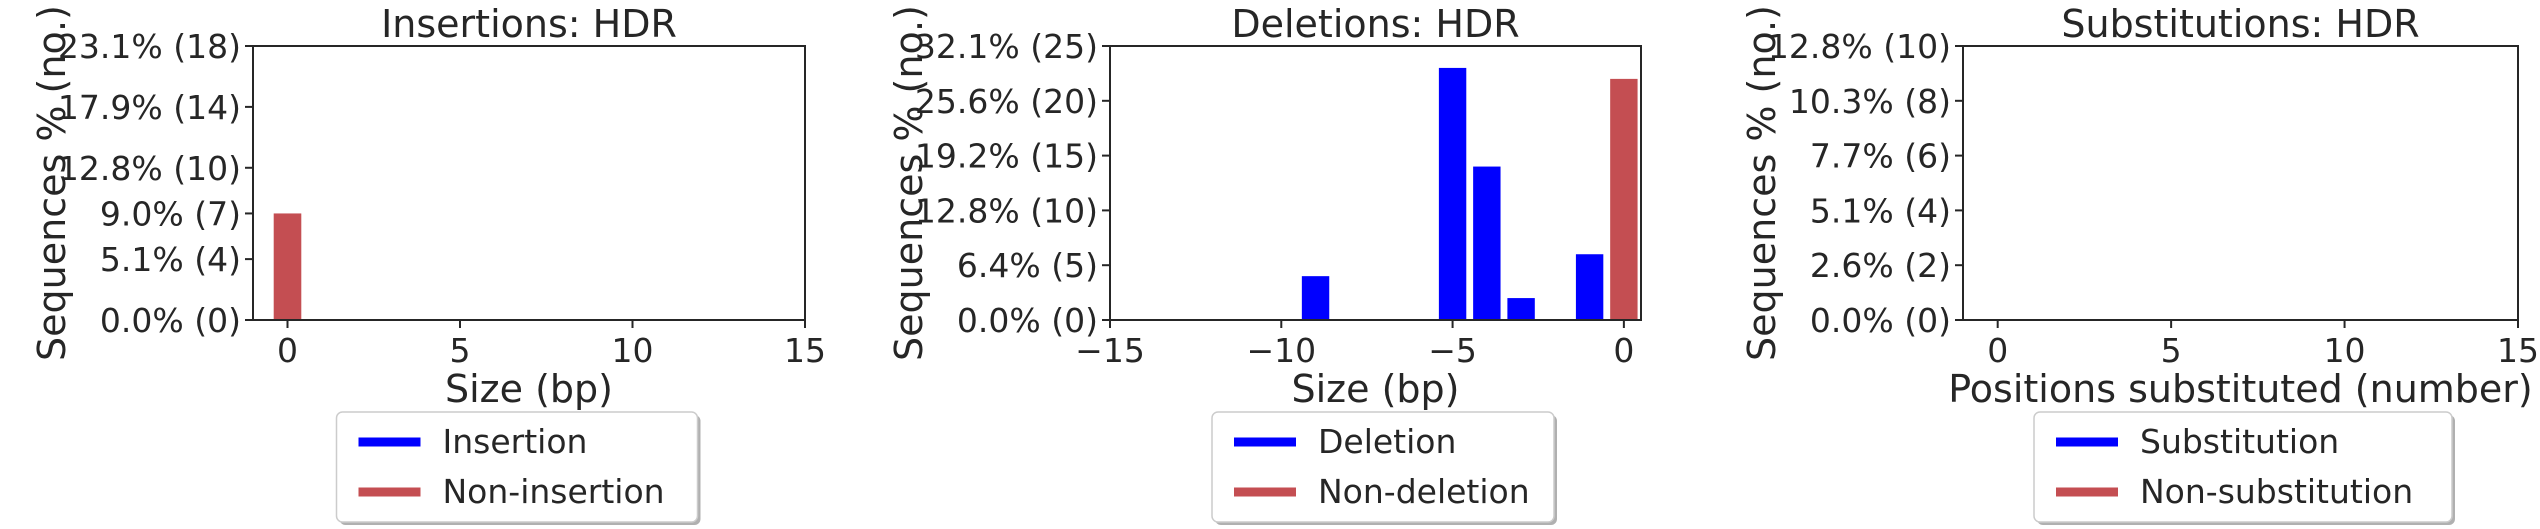 The image size is (2540, 529). I want to click on x-tick-label: −15, so click(1110, 350).